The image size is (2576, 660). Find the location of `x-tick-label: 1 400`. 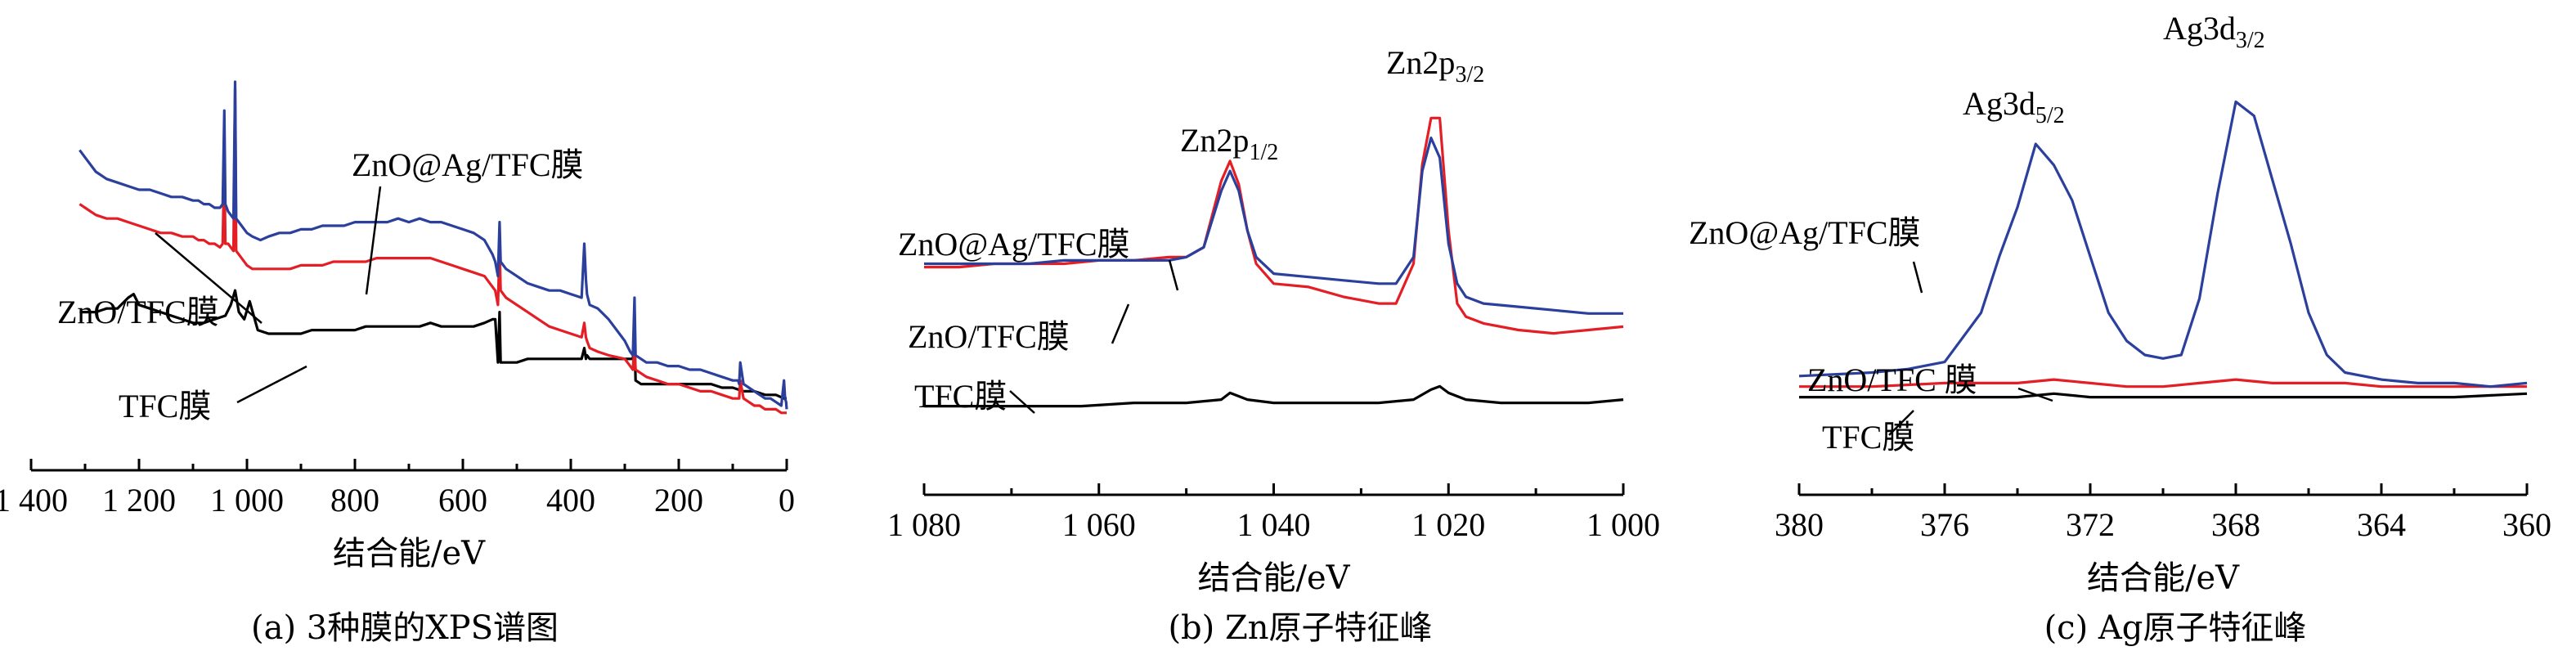

x-tick-label: 1 400 is located at coordinates (34, 500).